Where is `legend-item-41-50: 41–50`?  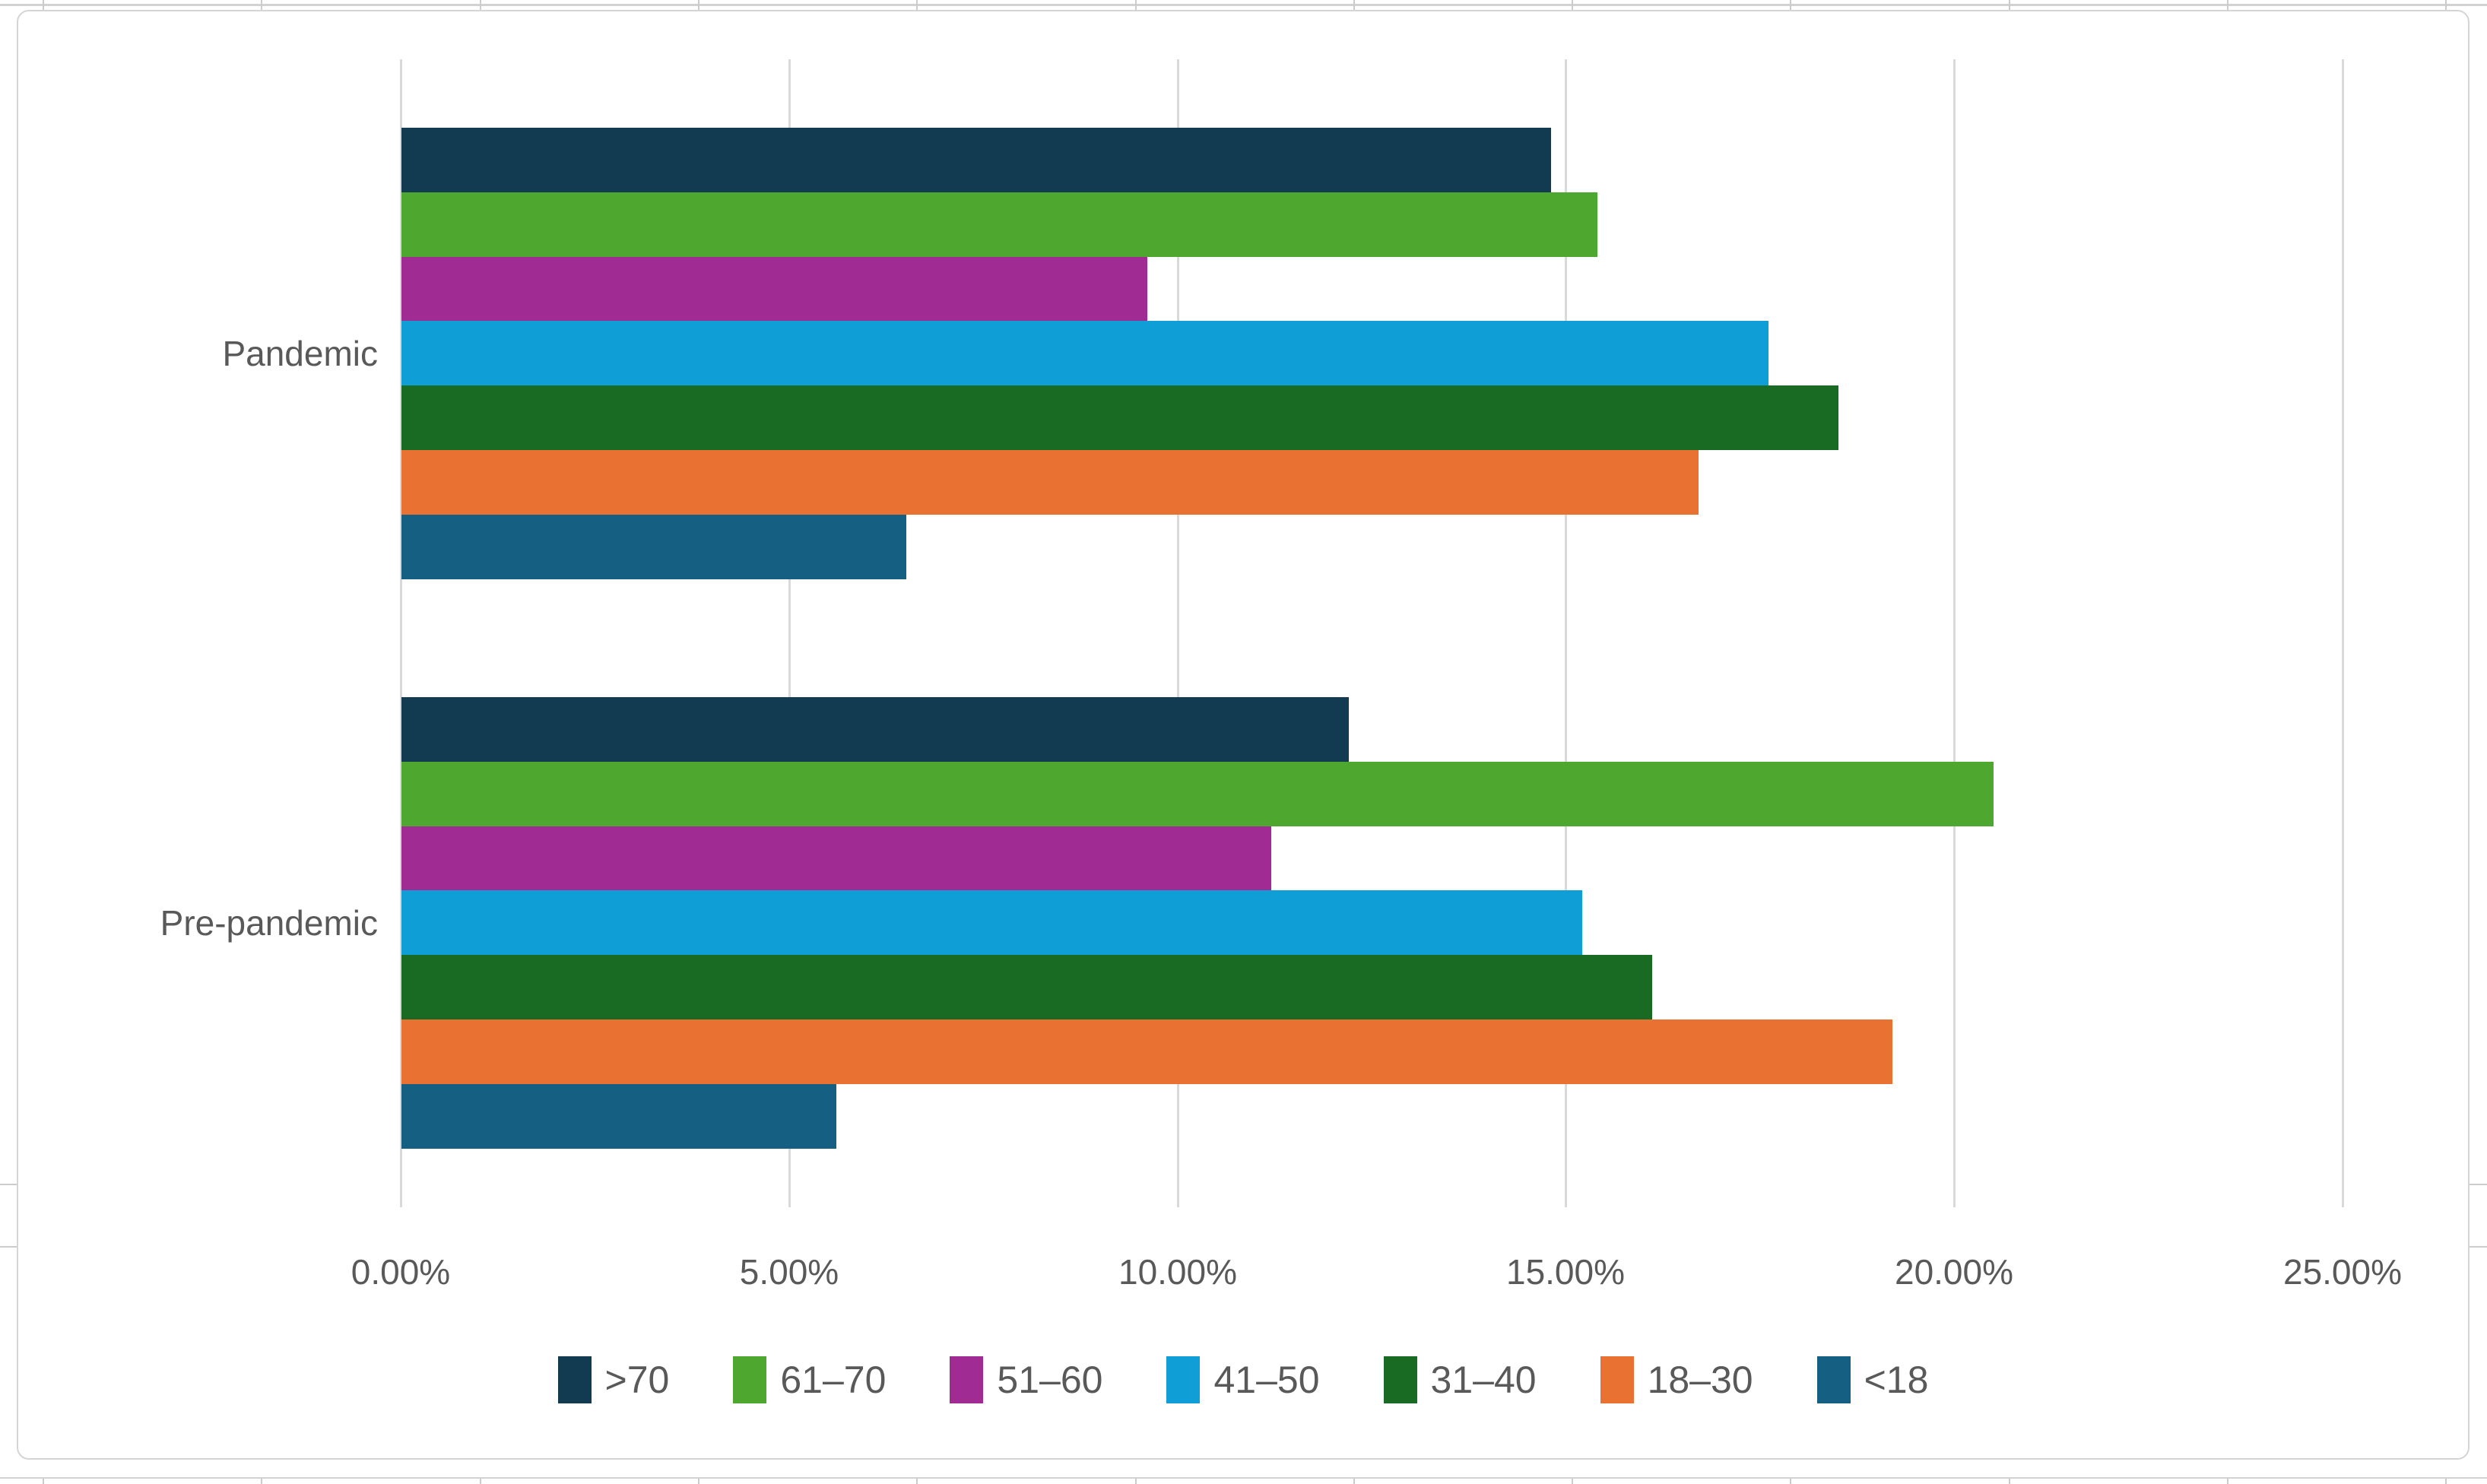 legend-item-41-50: 41–50 is located at coordinates (1243, 1379).